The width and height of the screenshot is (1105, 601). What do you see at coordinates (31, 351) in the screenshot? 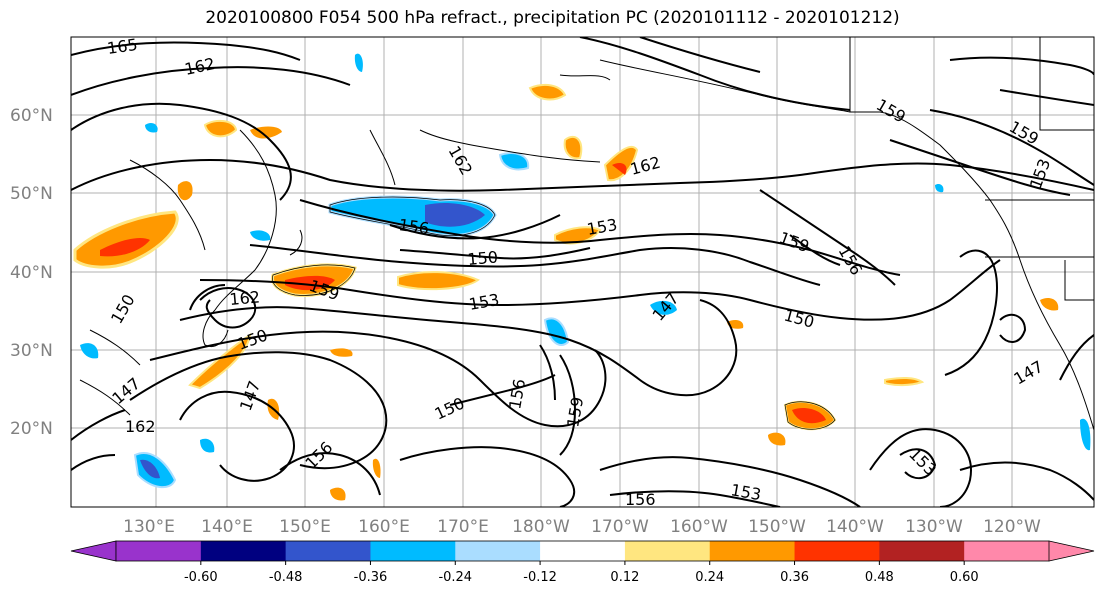
I see `lat-label-30n: 30°N` at bounding box center [31, 351].